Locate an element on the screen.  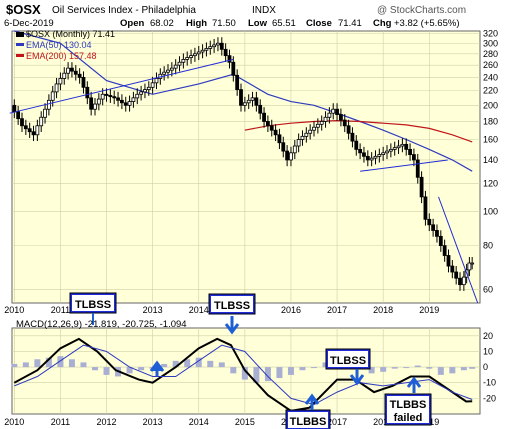
trendline is located at coordinates (458, 250).